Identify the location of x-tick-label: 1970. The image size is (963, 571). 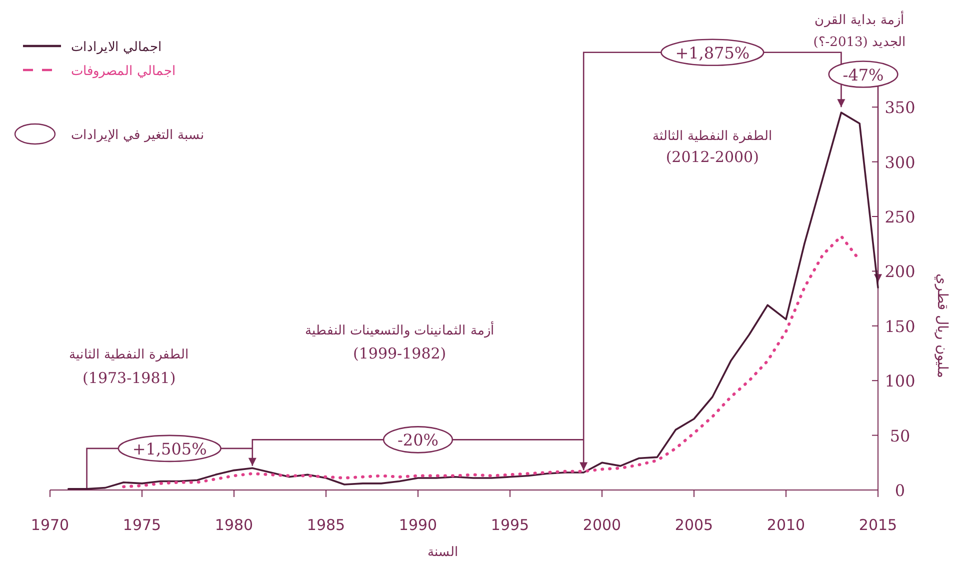
(50, 525).